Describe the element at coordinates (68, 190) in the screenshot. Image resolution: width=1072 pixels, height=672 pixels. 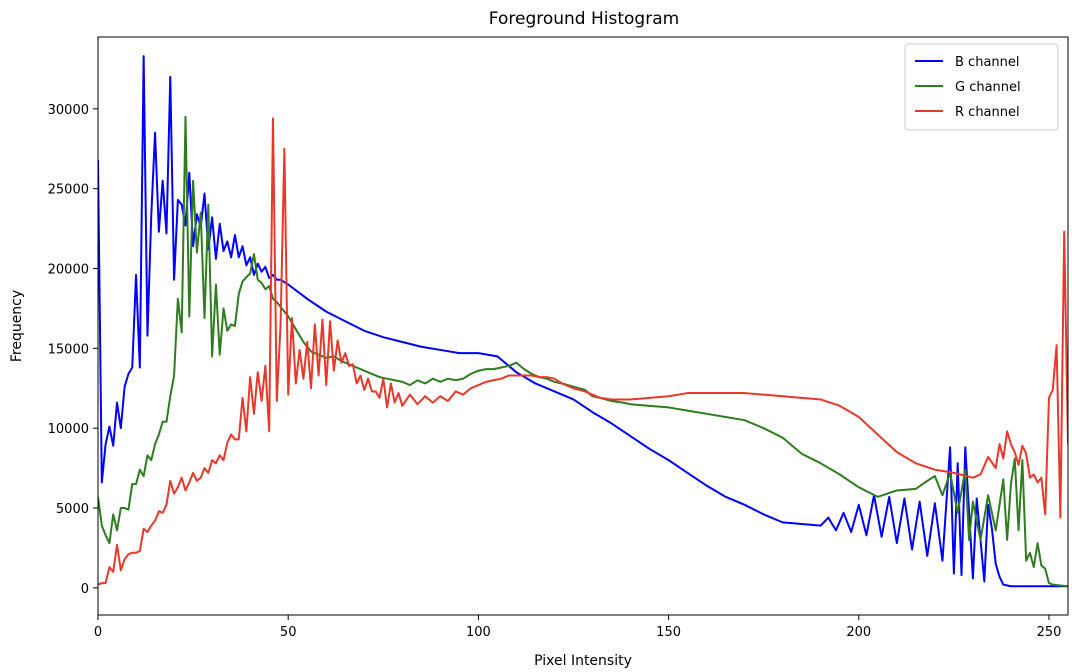
I see `y-tick-label: 25000` at that location.